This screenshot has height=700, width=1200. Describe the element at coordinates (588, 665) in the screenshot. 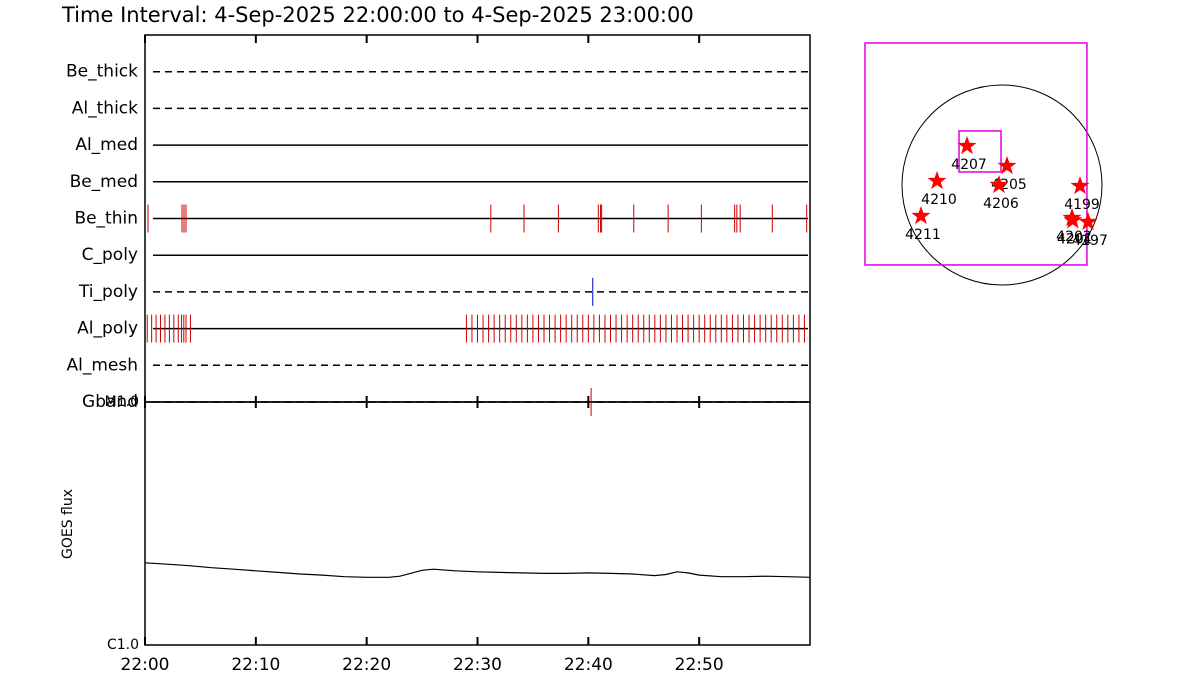

I see `x-tick-label: 22:40` at that location.